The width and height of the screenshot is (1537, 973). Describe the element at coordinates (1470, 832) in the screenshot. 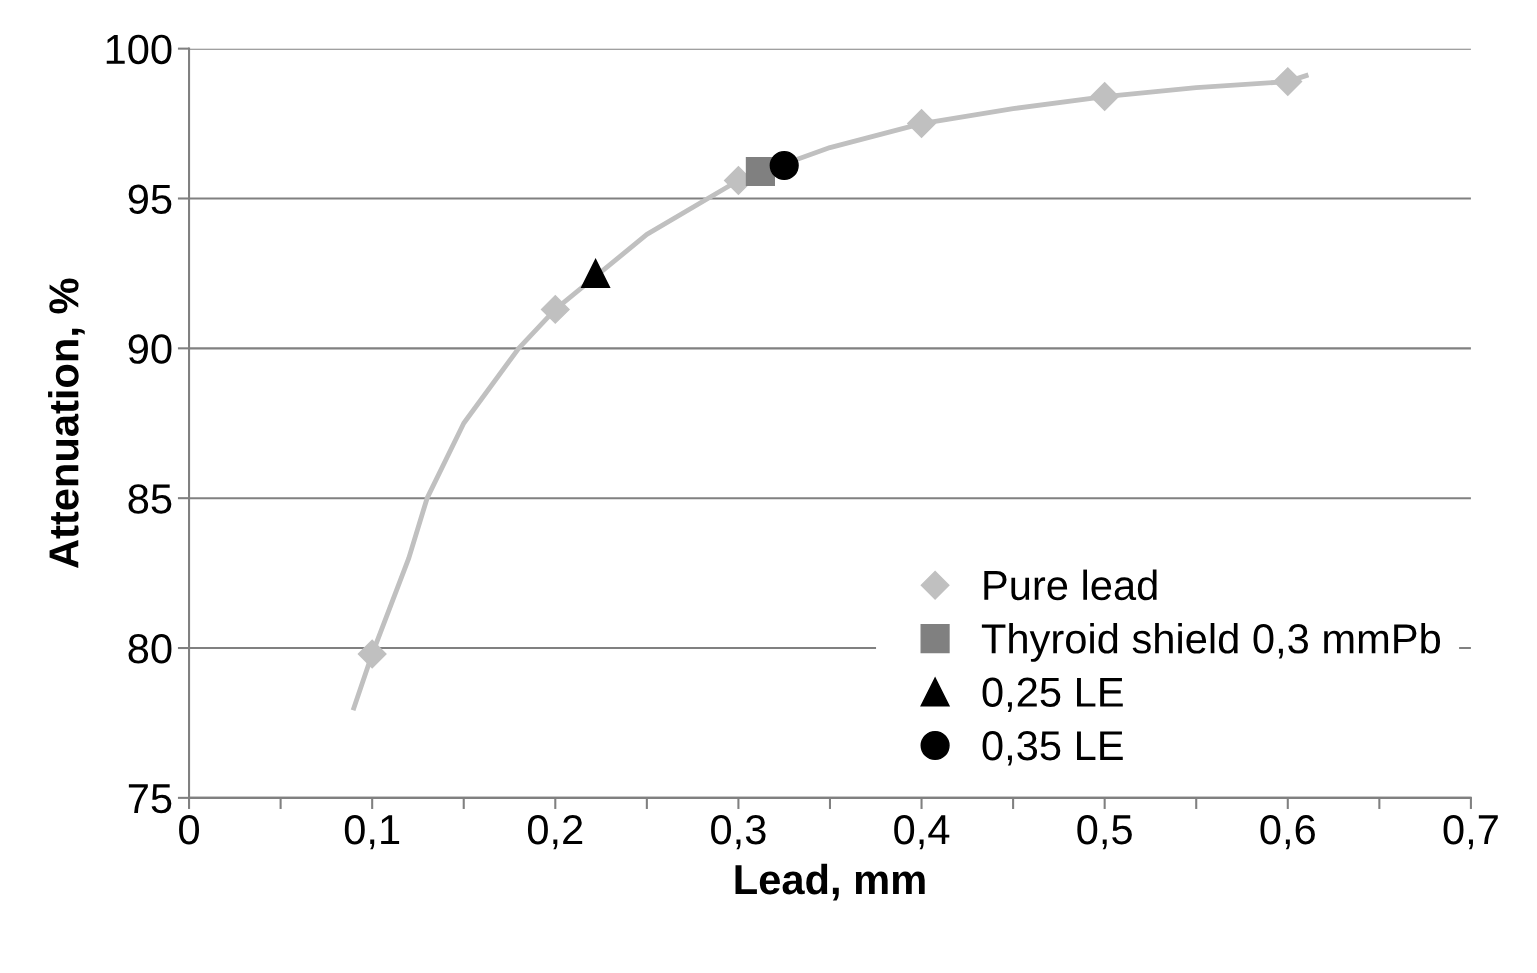

I see `x-tick-label: 0,7` at that location.